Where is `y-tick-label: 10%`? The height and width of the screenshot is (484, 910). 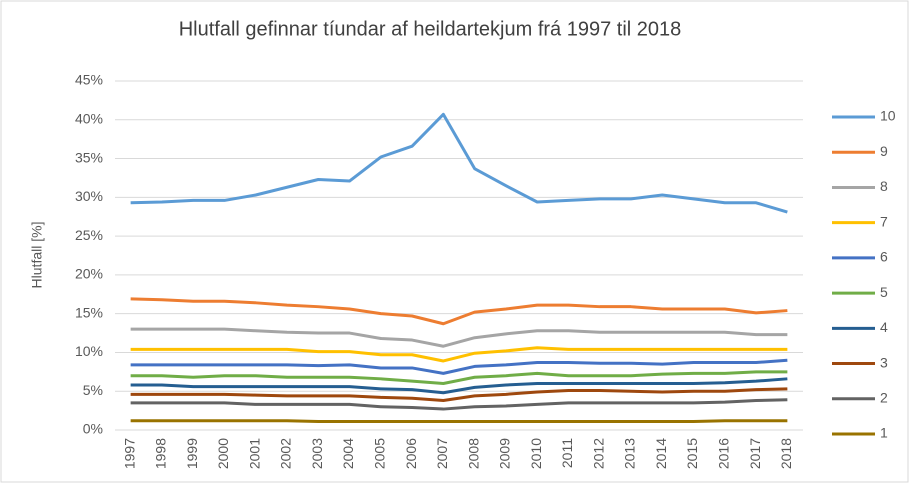 y-tick-label: 10% is located at coordinates (89, 351).